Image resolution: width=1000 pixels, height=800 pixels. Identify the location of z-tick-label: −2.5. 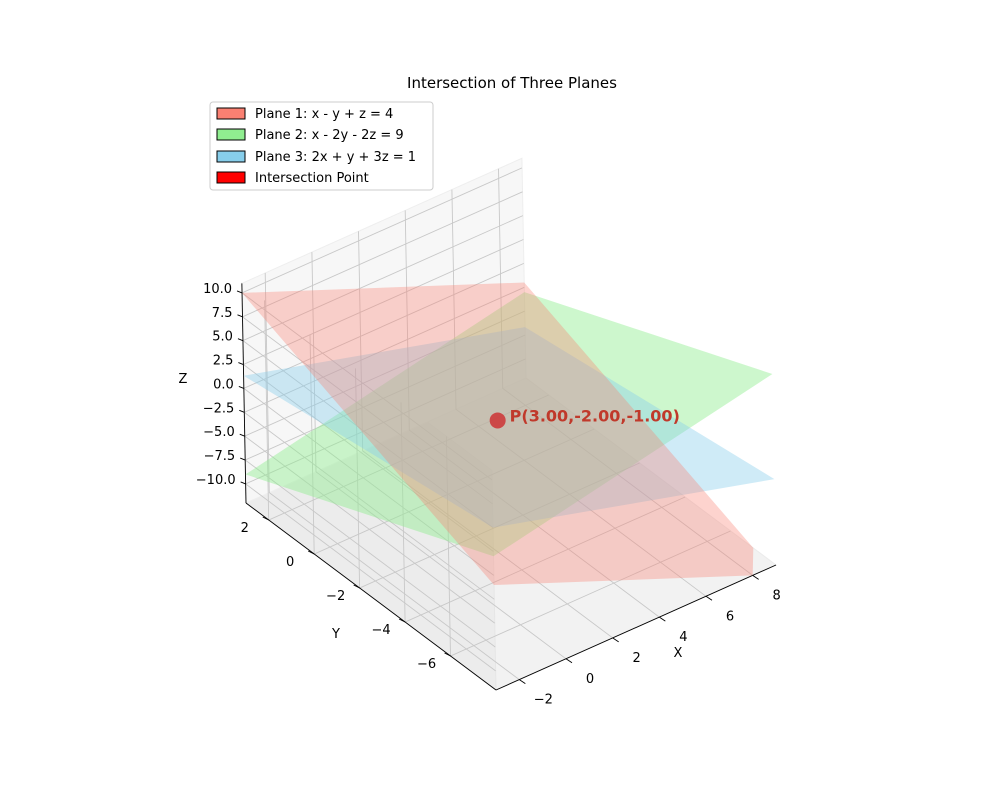
(219, 408).